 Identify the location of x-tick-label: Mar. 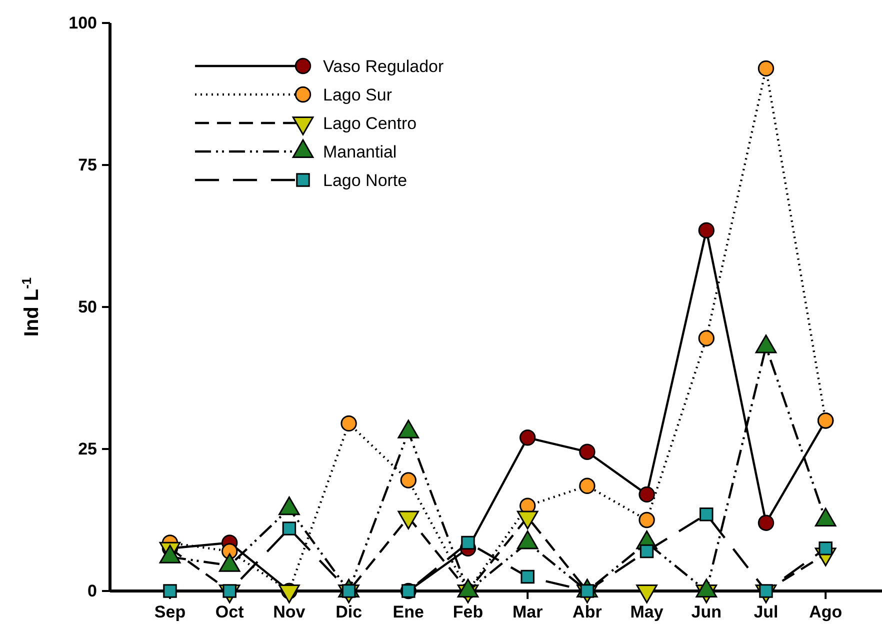
(528, 612).